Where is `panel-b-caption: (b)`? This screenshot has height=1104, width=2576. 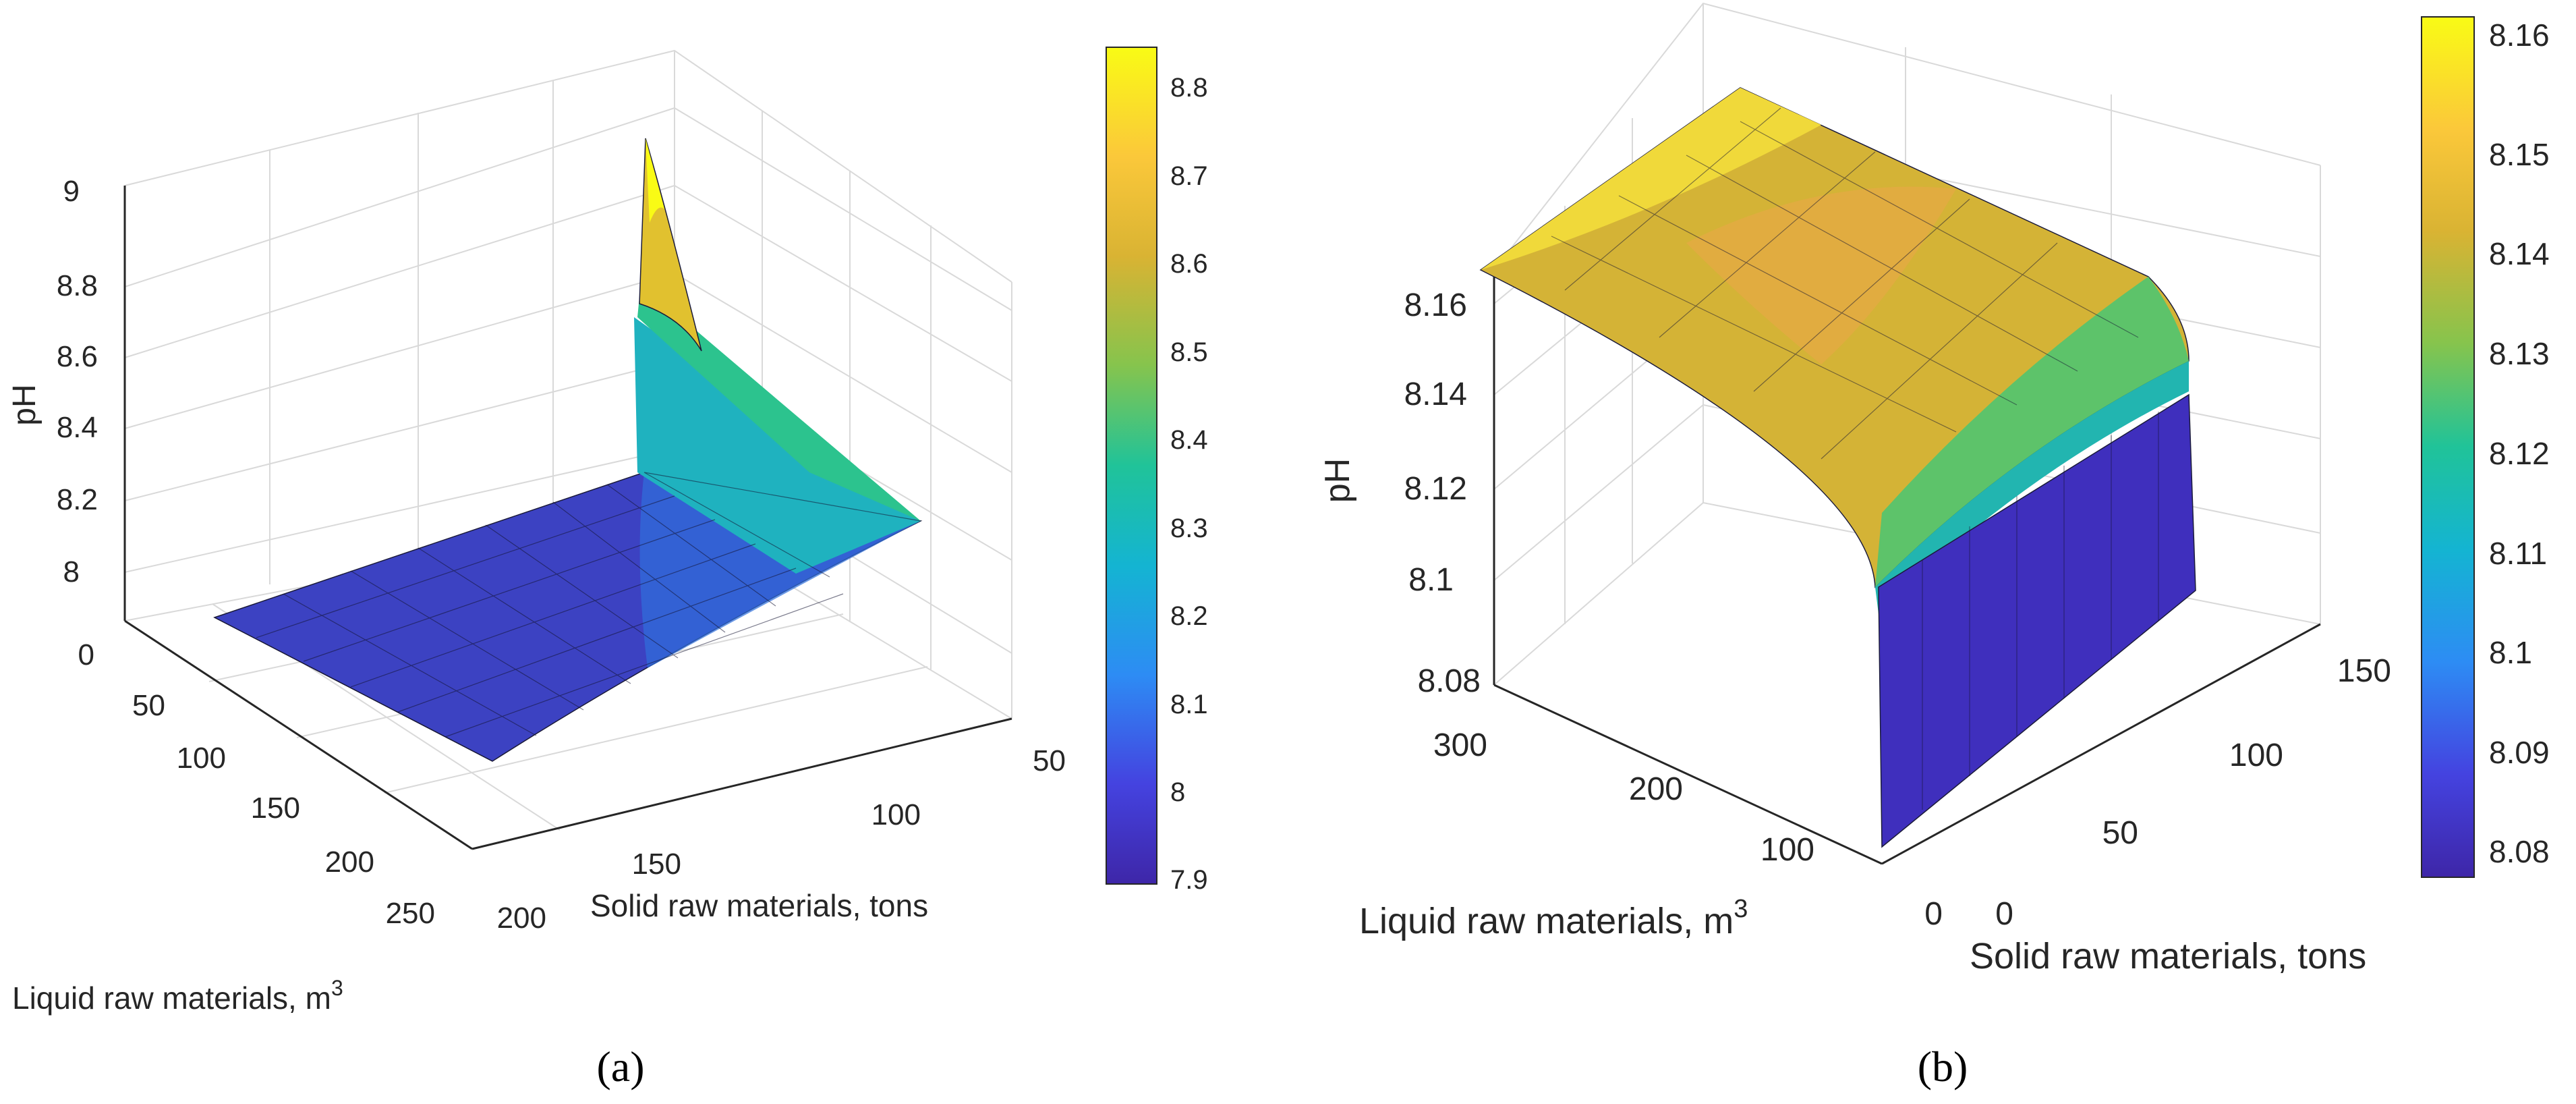 panel-b-caption: (b) is located at coordinates (1943, 1067).